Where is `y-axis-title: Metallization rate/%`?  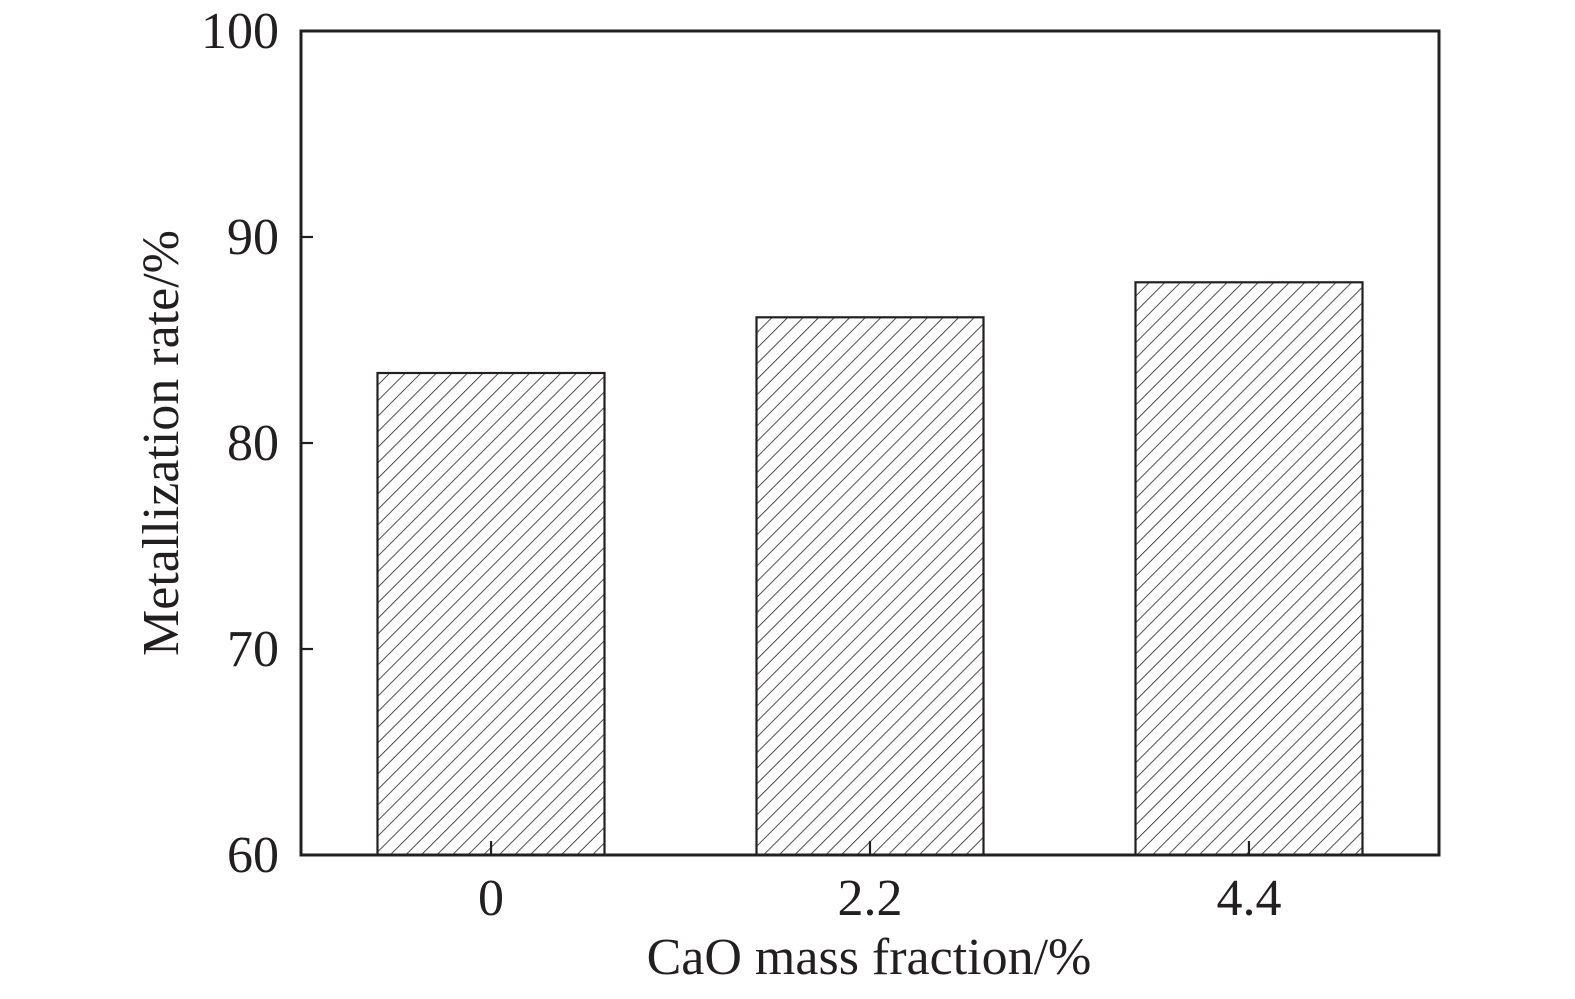 y-axis-title: Metallization rate/% is located at coordinates (161, 443).